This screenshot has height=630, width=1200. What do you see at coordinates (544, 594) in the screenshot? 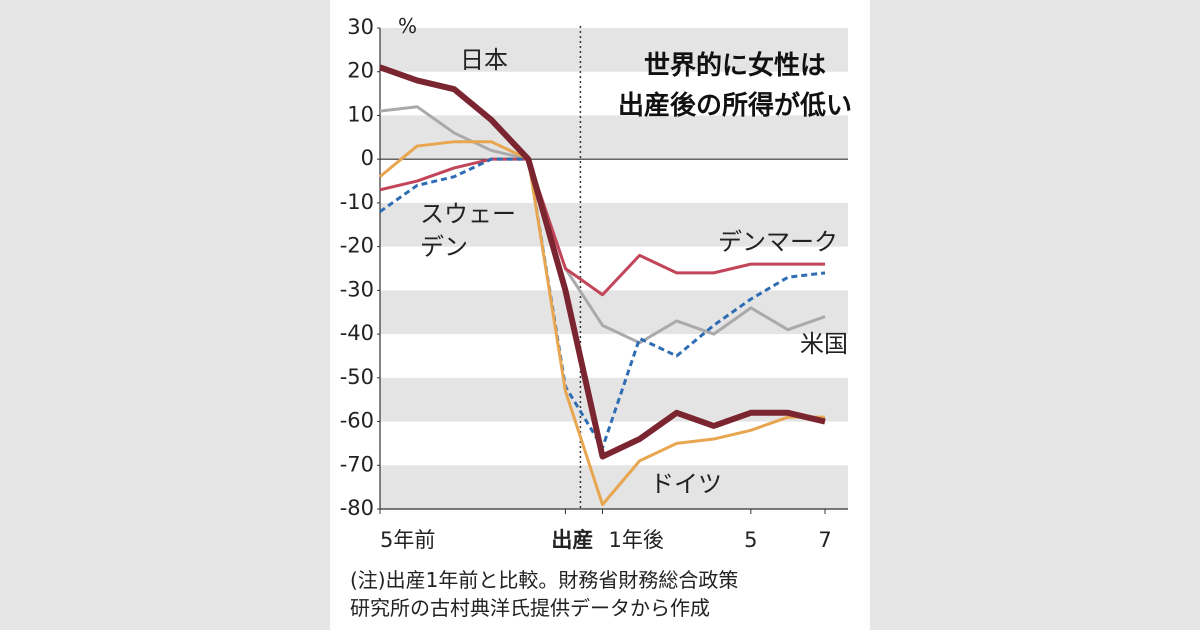
I see `note: (注)出産1年前と比較。財務省財務総合政策 研究所の古村典洋氏提供データから作成` at bounding box center [544, 594].